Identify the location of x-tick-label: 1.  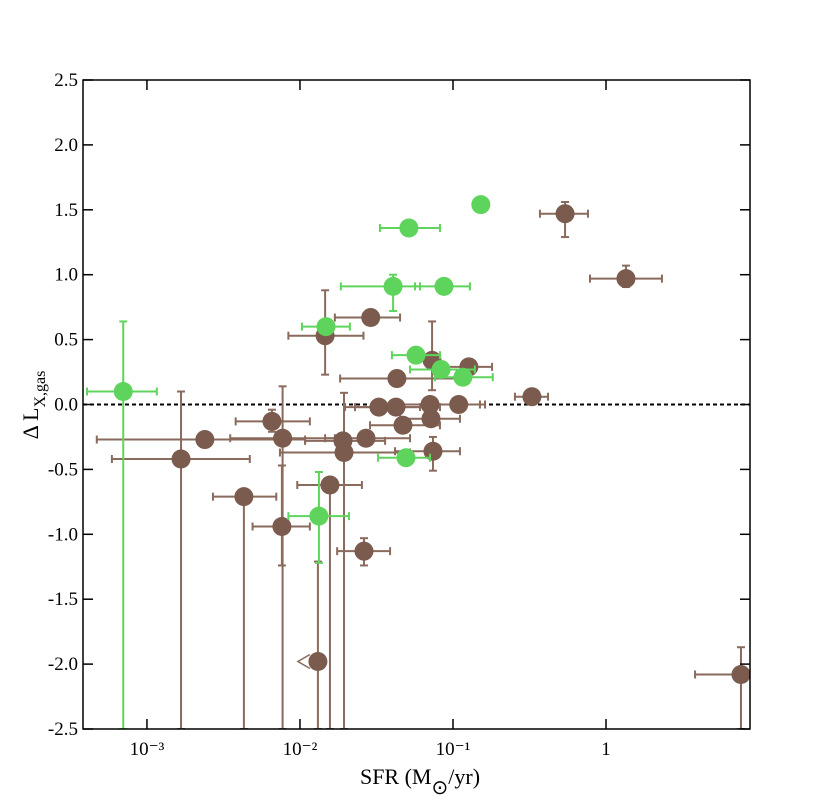
(606, 749).